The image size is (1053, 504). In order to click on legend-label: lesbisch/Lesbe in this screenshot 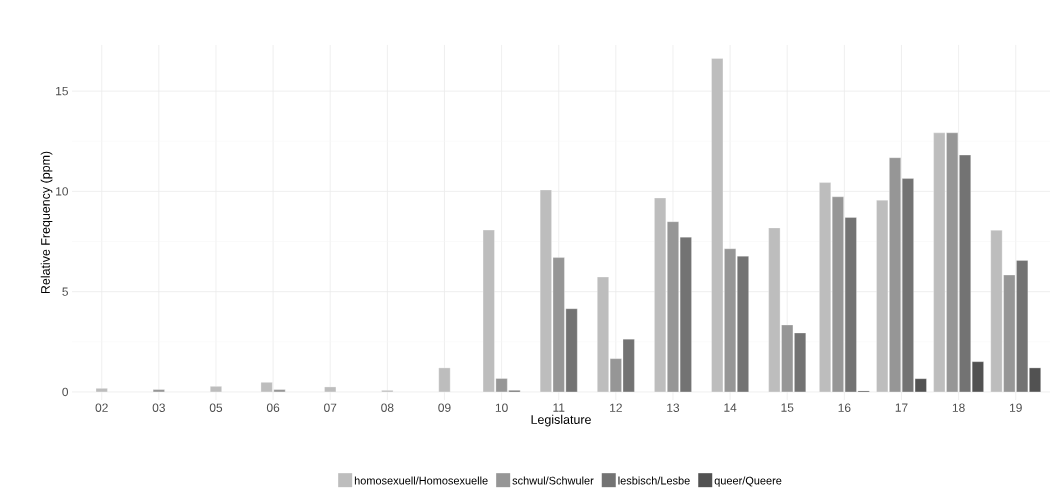, I will do `click(654, 480)`.